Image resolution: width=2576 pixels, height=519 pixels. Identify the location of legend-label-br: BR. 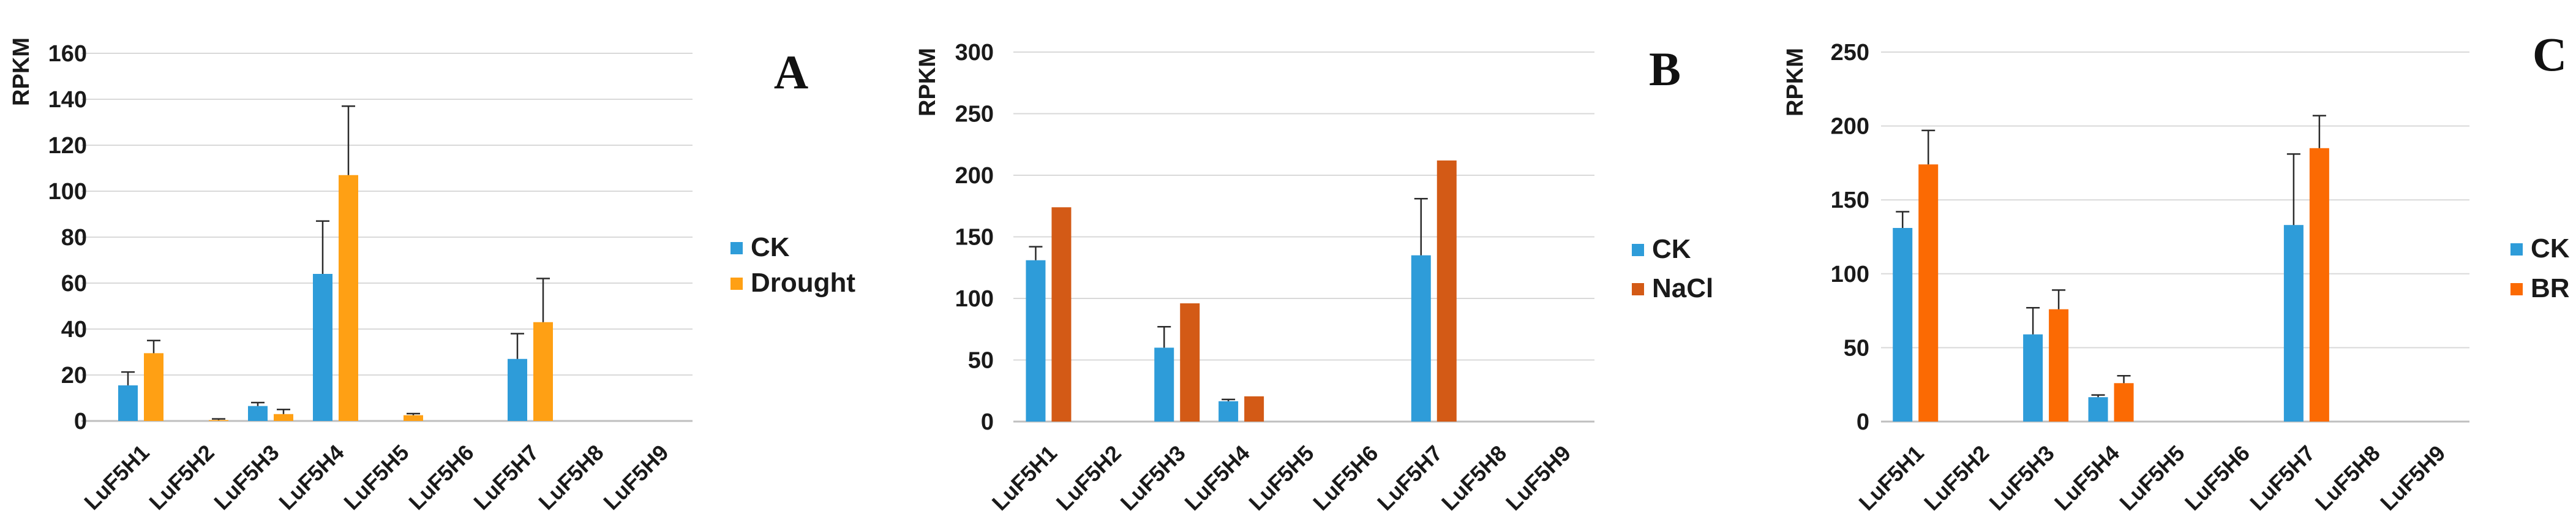
(2550, 288).